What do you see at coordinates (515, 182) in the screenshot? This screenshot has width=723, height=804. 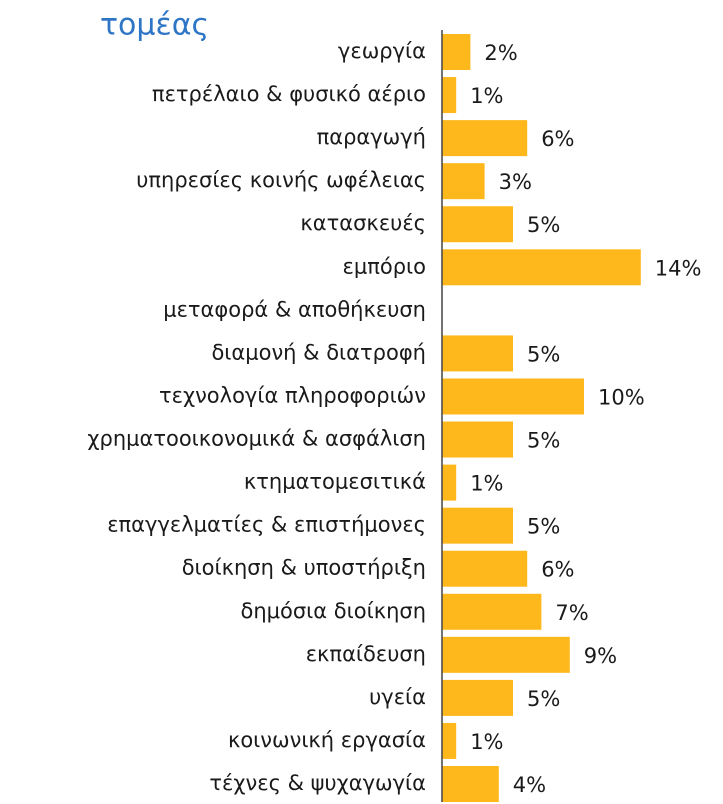 I see `value-label: 3%` at bounding box center [515, 182].